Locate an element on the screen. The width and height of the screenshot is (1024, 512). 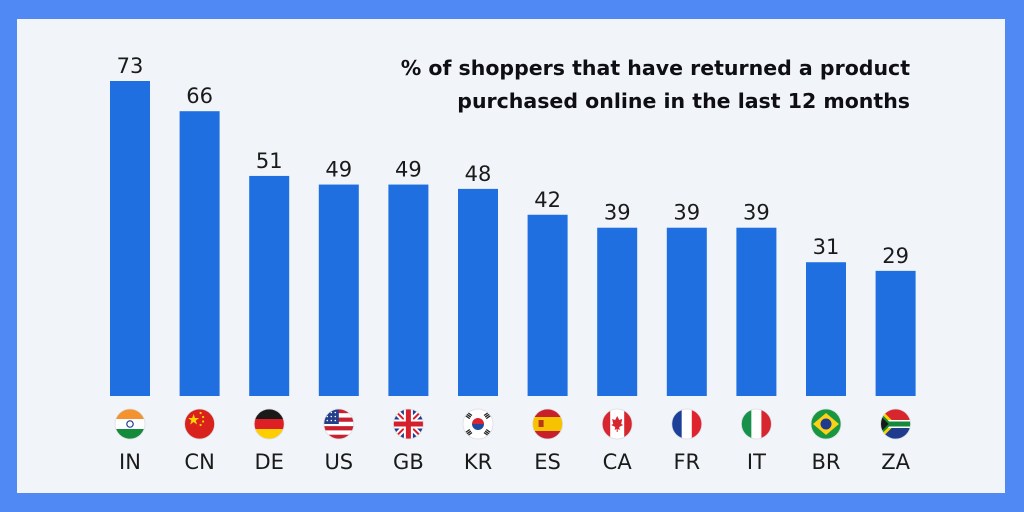
flag-south-africa-icon is located at coordinates (895, 424).